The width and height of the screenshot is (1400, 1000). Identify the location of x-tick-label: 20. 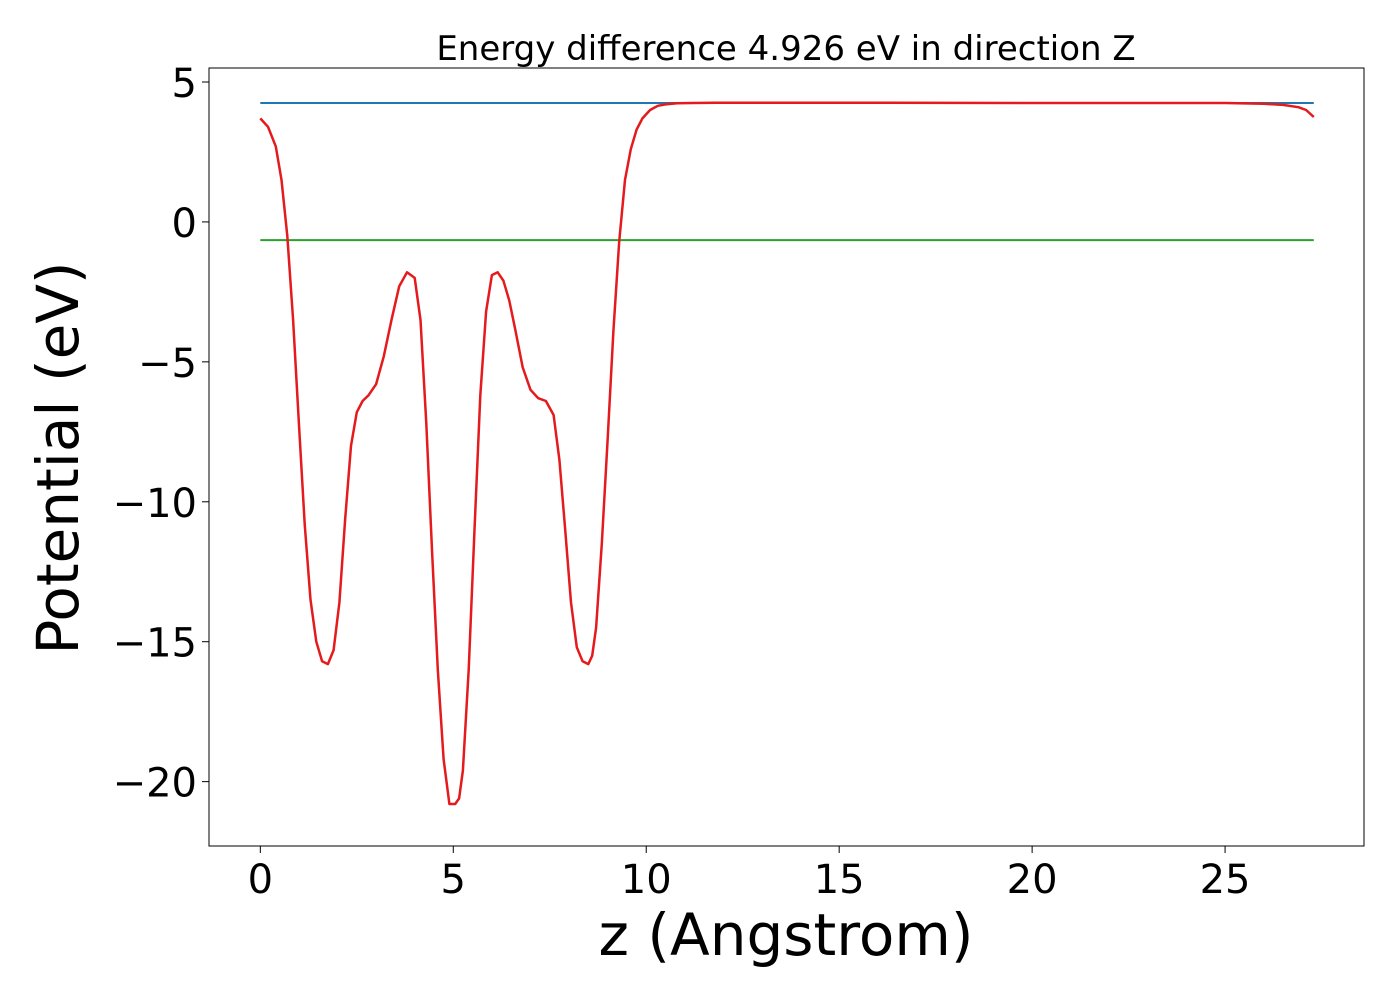
(1032, 880).